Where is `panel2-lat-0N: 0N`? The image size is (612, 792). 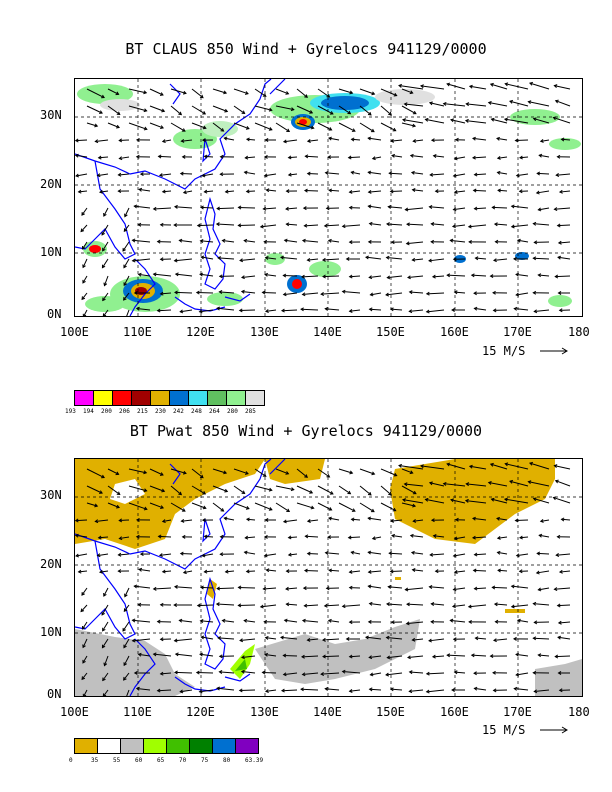
panel2-lat-0N: 0N is located at coordinates (54, 694).